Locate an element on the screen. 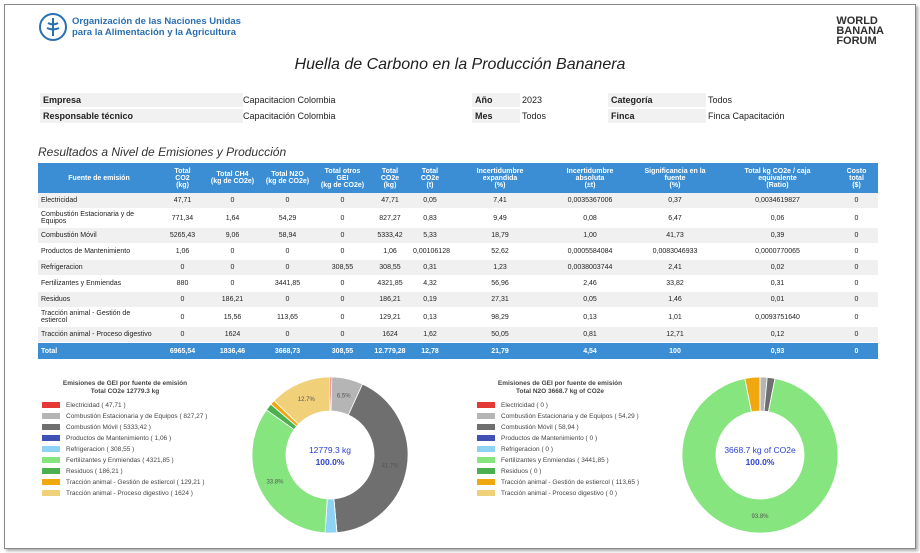  table-cell: 0,0005584084 is located at coordinates (590, 251).